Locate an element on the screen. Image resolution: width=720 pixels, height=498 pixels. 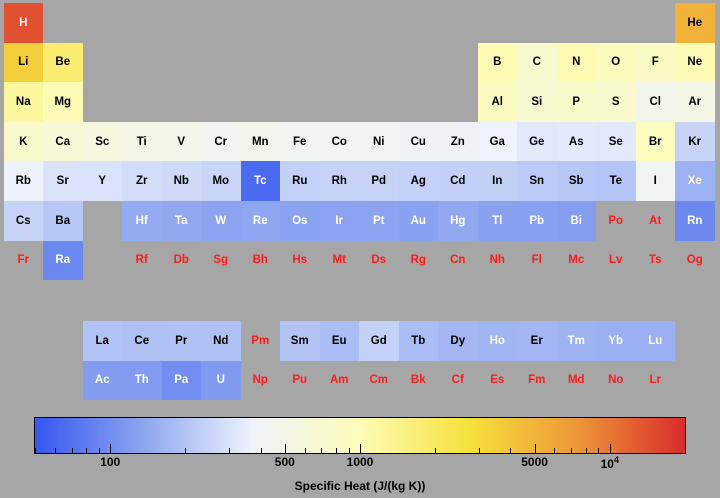
element-cell-hg: Hg is located at coordinates (458, 221).